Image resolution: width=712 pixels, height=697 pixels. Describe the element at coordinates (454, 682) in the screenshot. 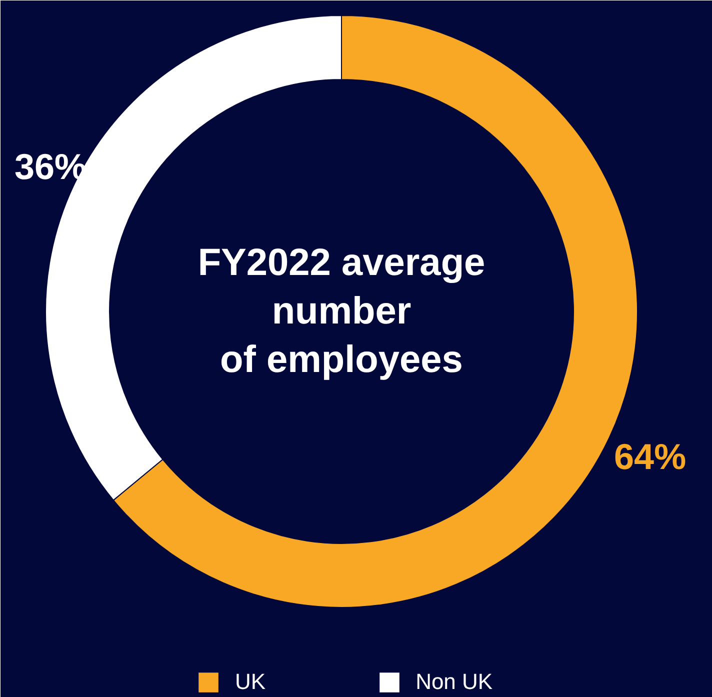

I see `legend-label: Non UK` at that location.